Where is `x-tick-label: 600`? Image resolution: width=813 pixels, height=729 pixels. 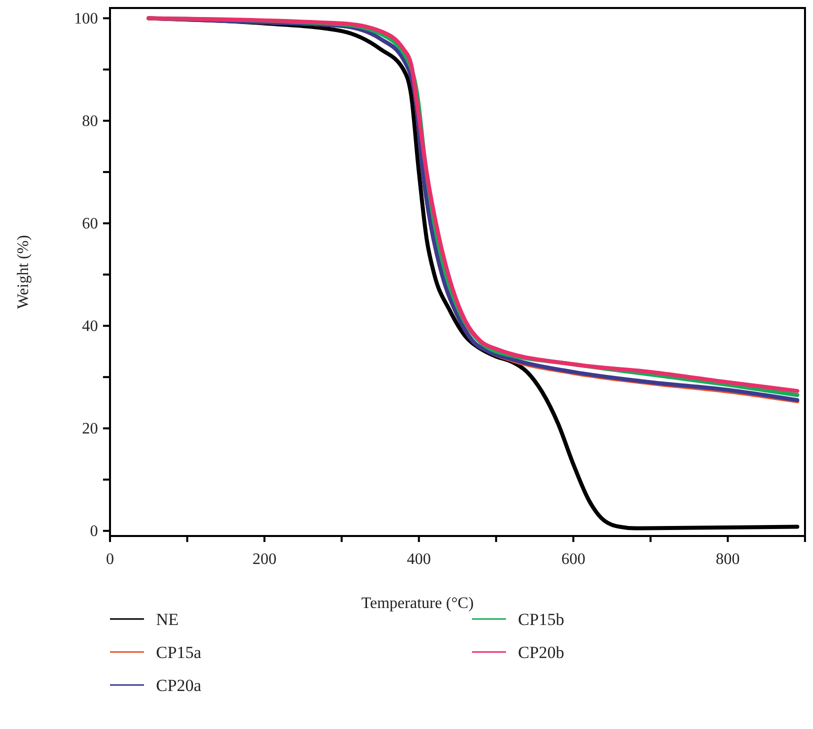 x-tick-label: 600 is located at coordinates (573, 559).